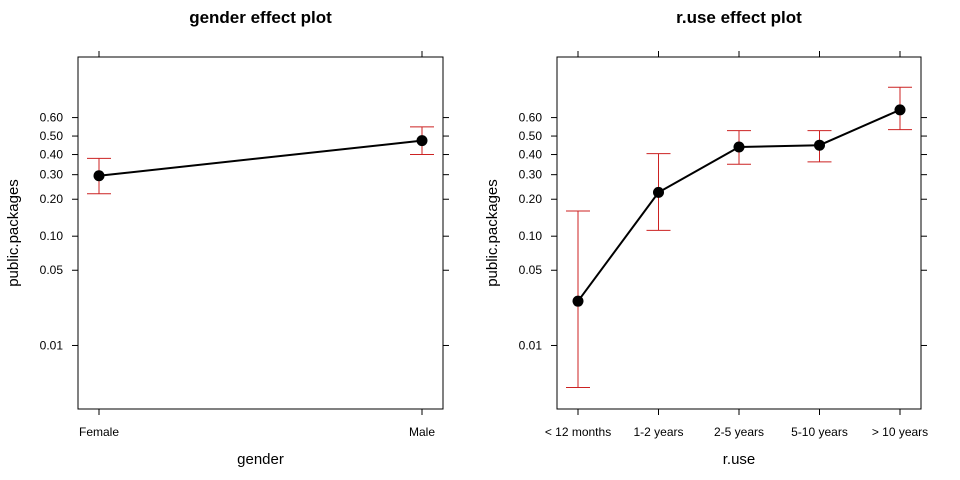  Describe the element at coordinates (739, 459) in the screenshot. I see `x-axis-label: r.use` at that location.